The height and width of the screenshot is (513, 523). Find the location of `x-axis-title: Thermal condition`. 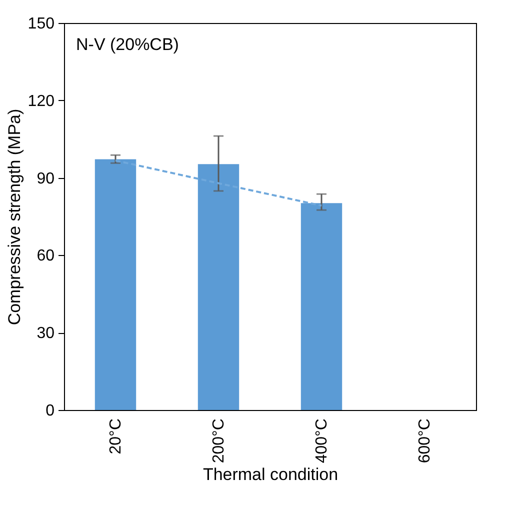

x-axis-title: Thermal condition is located at coordinates (270, 474).